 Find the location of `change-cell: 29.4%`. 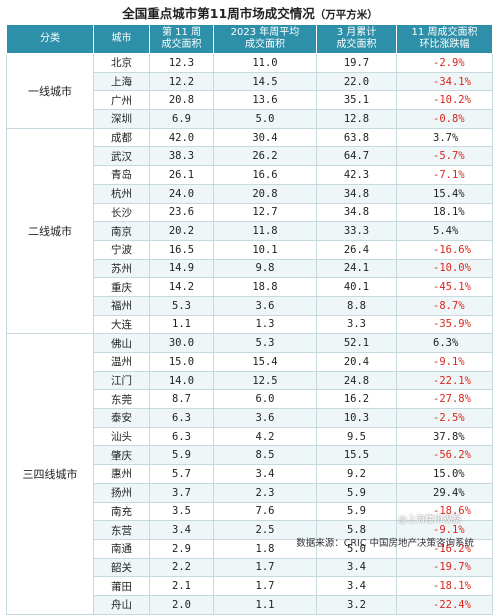

change-cell: 29.4% is located at coordinates (444, 492).